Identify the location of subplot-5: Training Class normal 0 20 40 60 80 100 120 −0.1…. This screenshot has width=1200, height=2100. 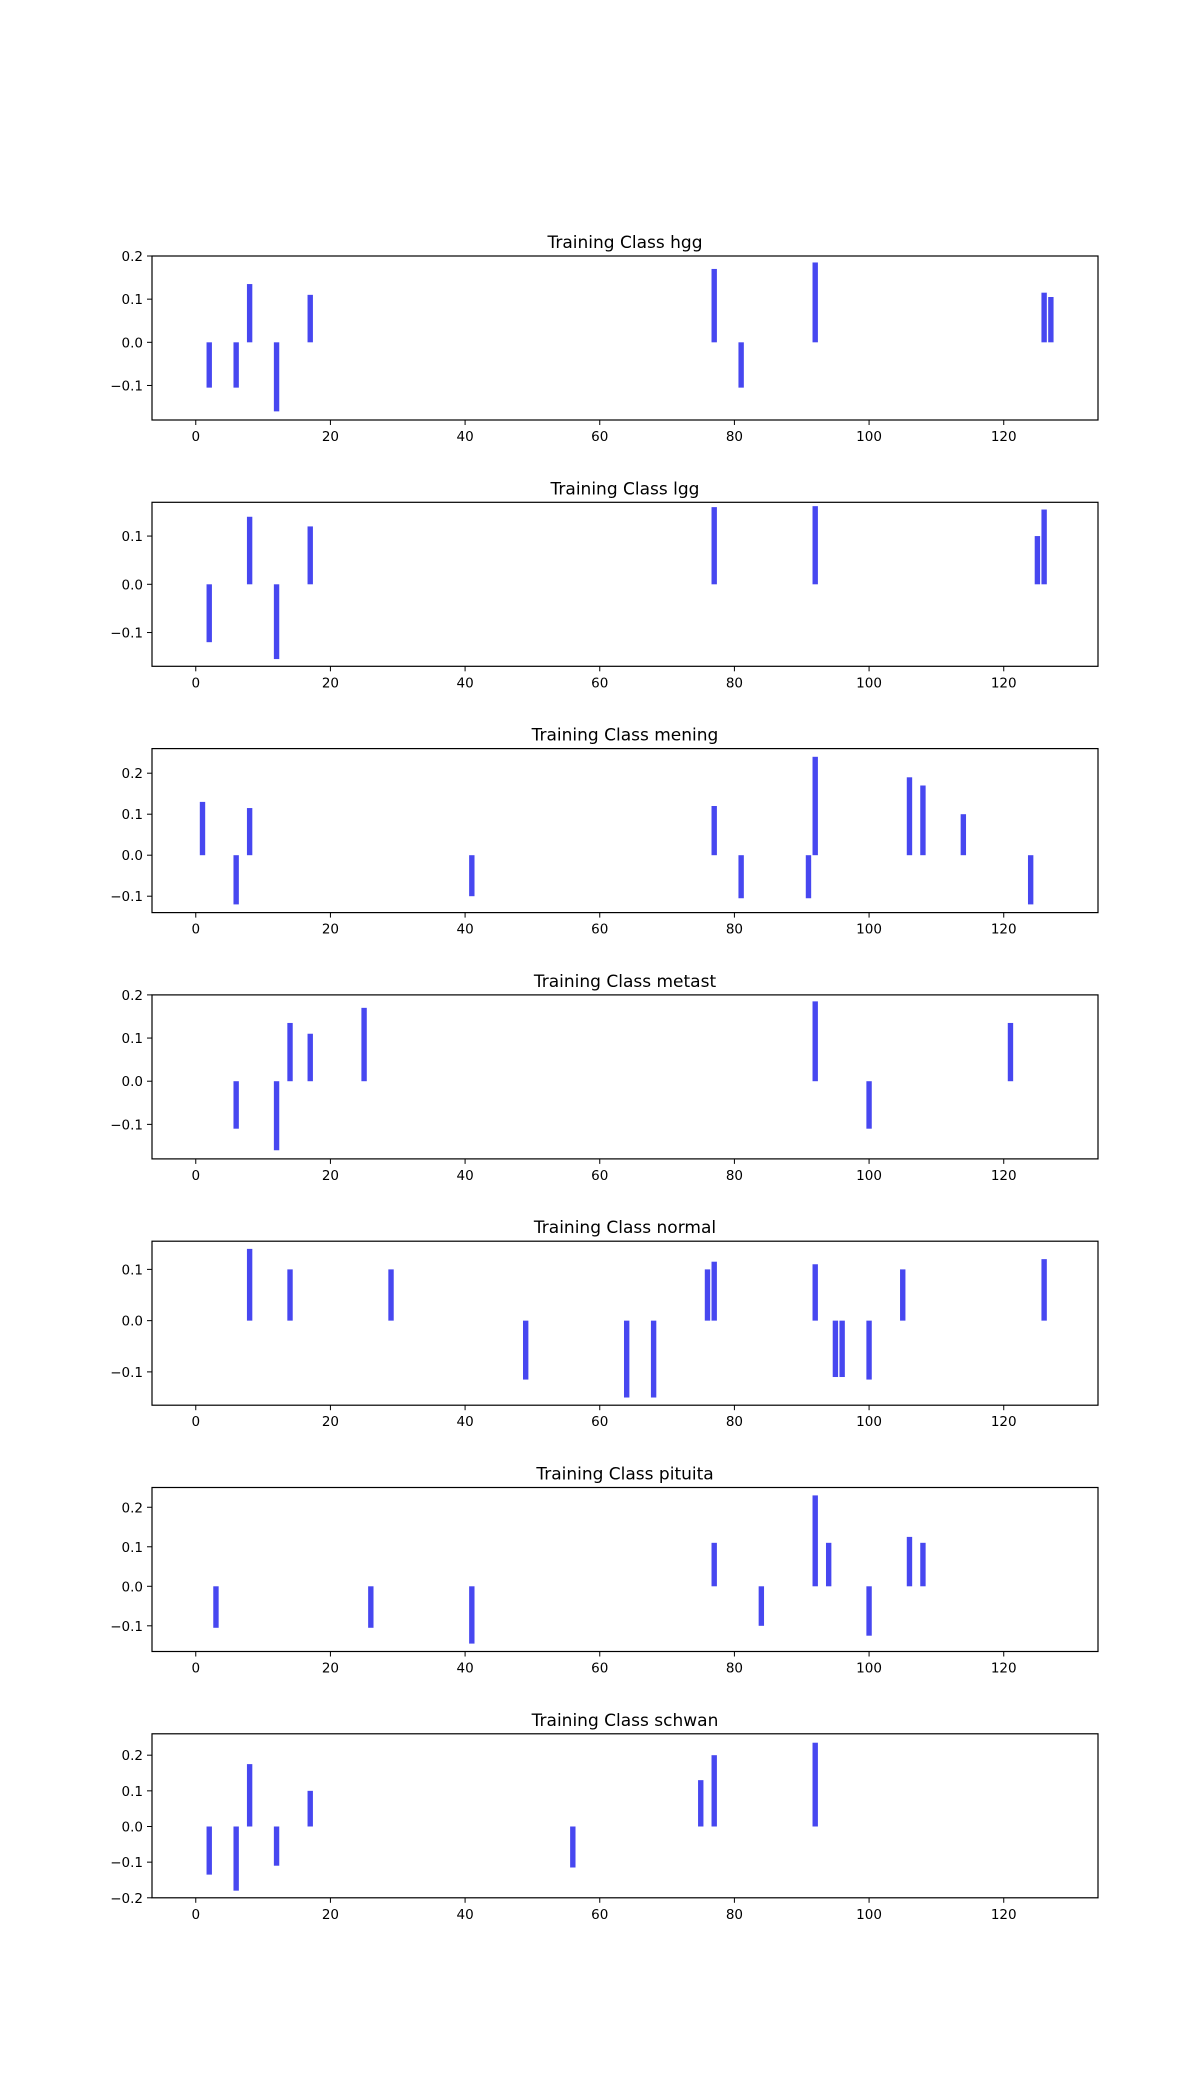
(604, 1324).